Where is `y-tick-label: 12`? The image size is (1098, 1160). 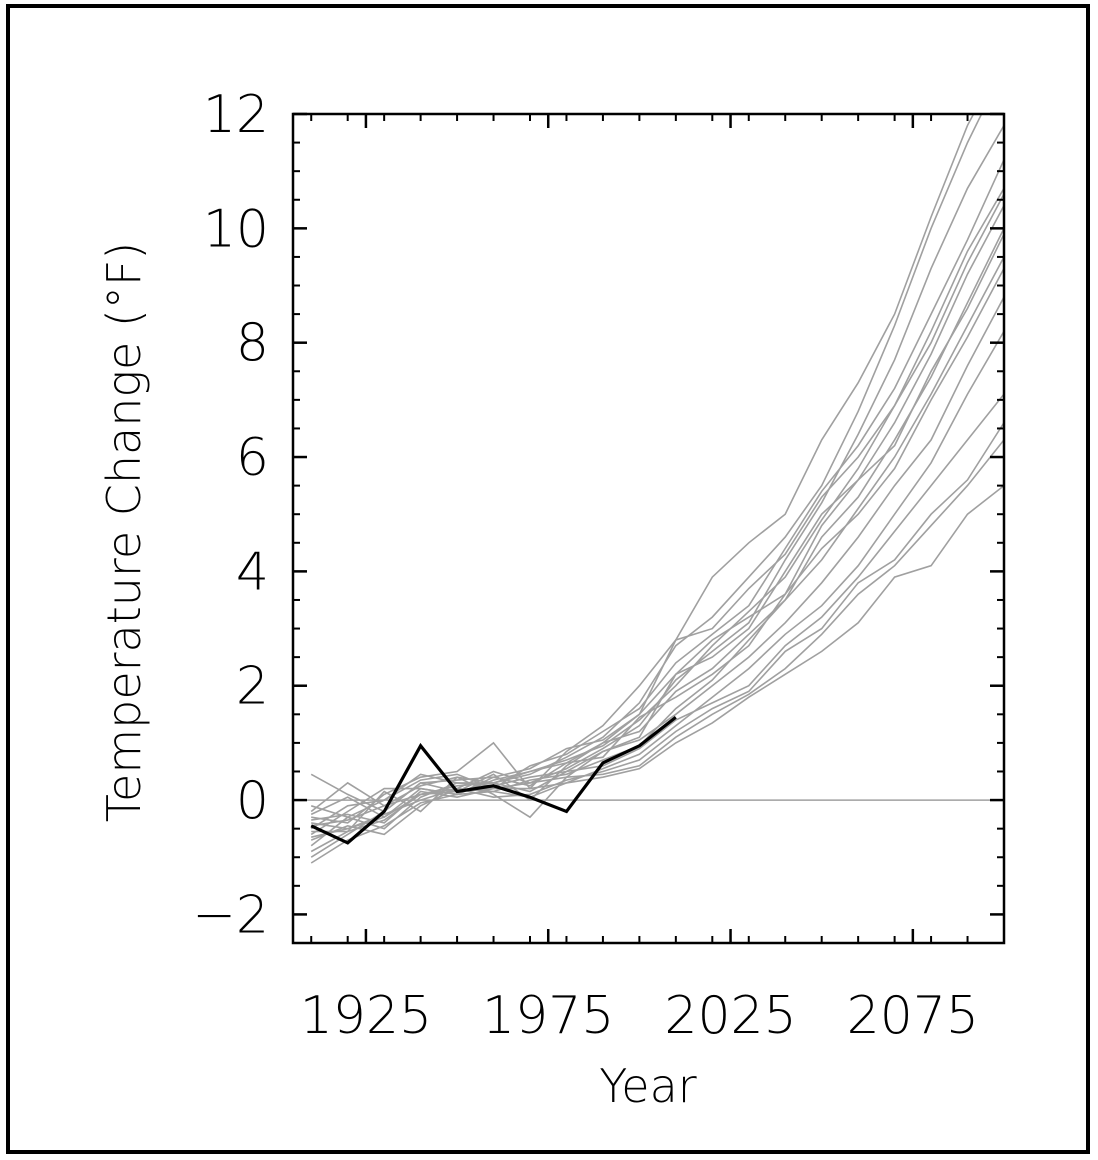 y-tick-label: 12 is located at coordinates (236, 115).